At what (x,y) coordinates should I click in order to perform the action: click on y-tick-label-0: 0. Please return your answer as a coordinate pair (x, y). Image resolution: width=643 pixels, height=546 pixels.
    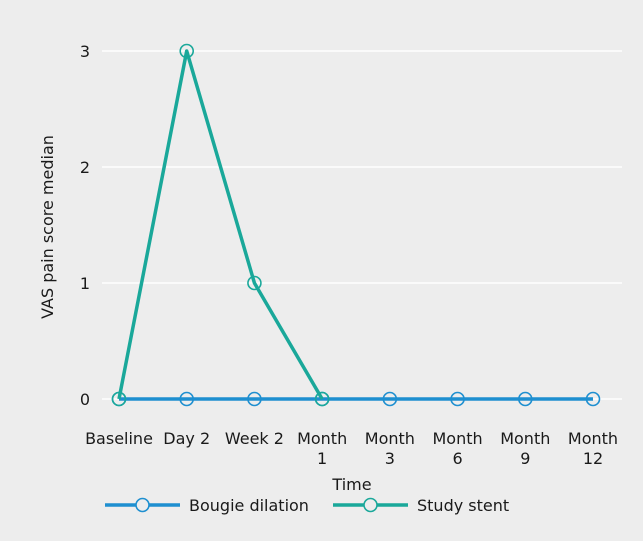
    Looking at the image, I should click on (85, 399).